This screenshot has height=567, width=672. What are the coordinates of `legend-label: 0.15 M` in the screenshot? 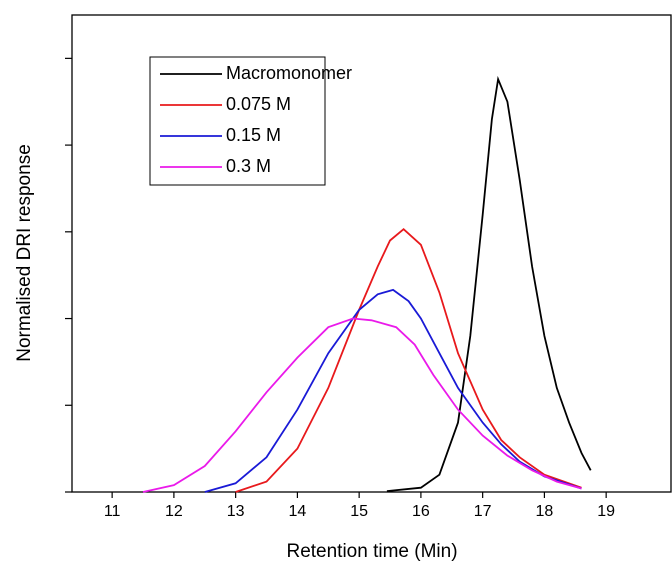 It's located at (253, 135).